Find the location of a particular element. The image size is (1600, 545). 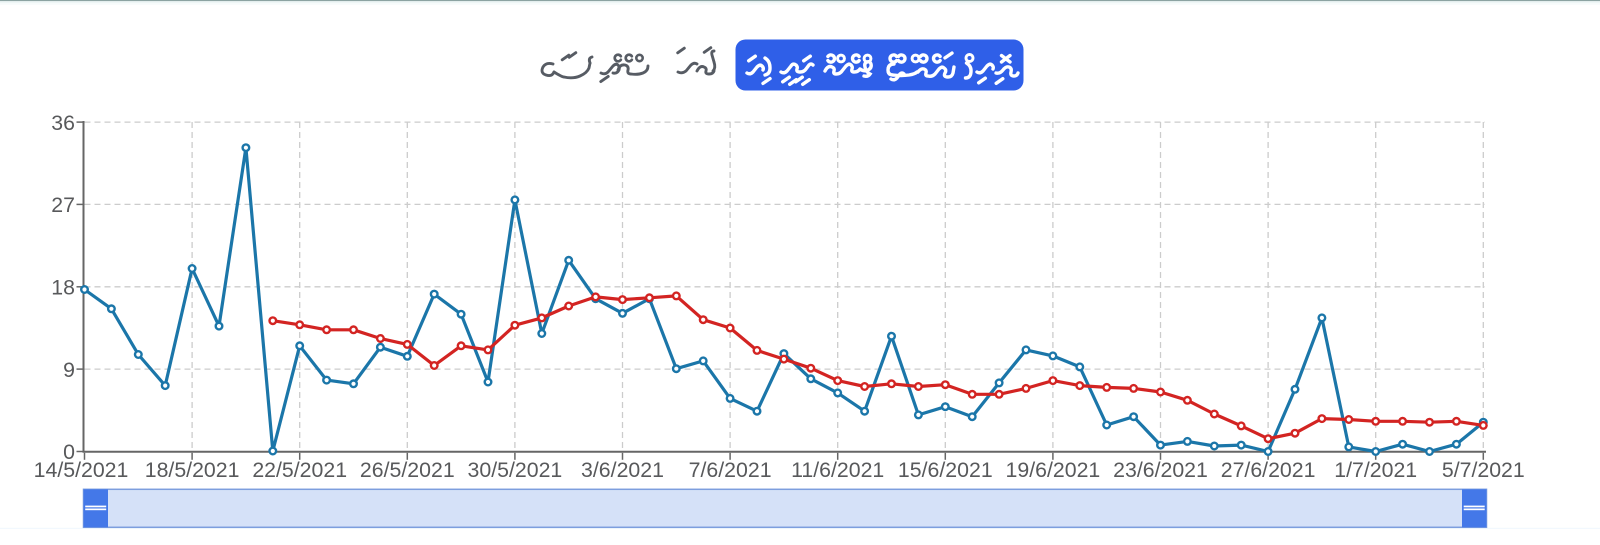

svg-text: 3/6/2021 is located at coordinates (622, 470).